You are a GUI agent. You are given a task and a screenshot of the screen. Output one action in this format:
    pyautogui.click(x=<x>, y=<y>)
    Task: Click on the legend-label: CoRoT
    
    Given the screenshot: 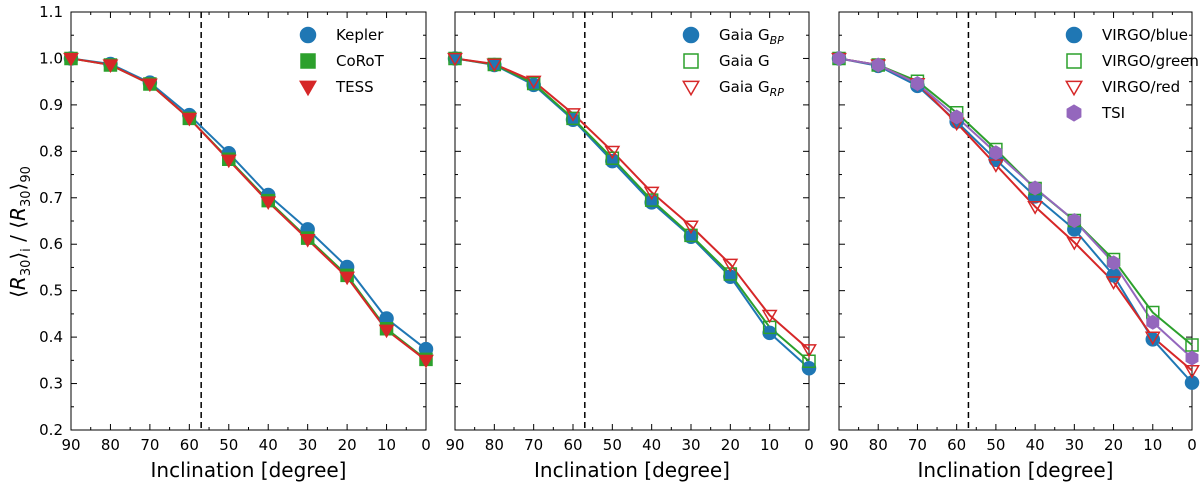 What is the action you would take?
    pyautogui.click(x=360, y=61)
    